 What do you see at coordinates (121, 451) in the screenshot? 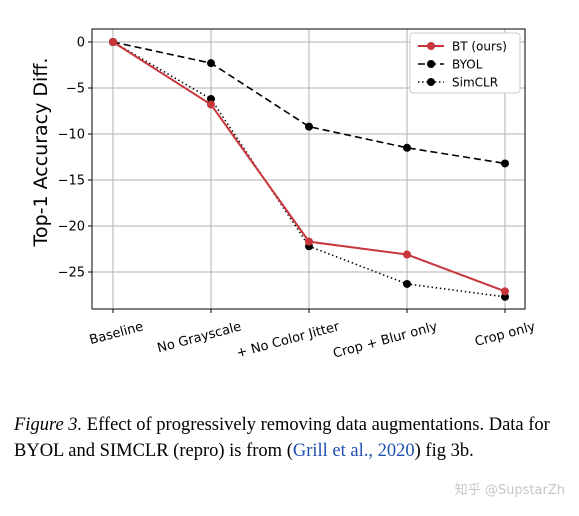
I see `caption-simclr-smallcaps: IM` at bounding box center [121, 451].